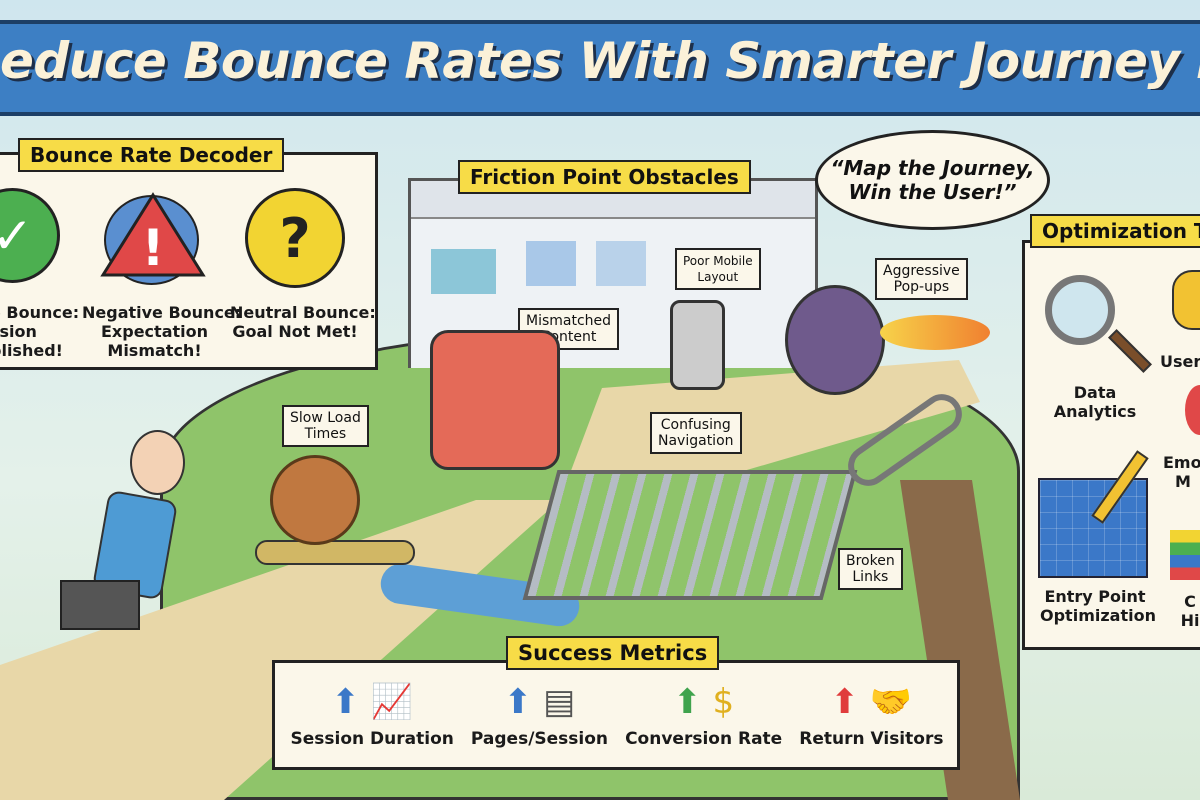 This screenshot has height=800, width=1200. Describe the element at coordinates (392, 702) in the screenshot. I see `growth-chart-icon: 📈` at that location.